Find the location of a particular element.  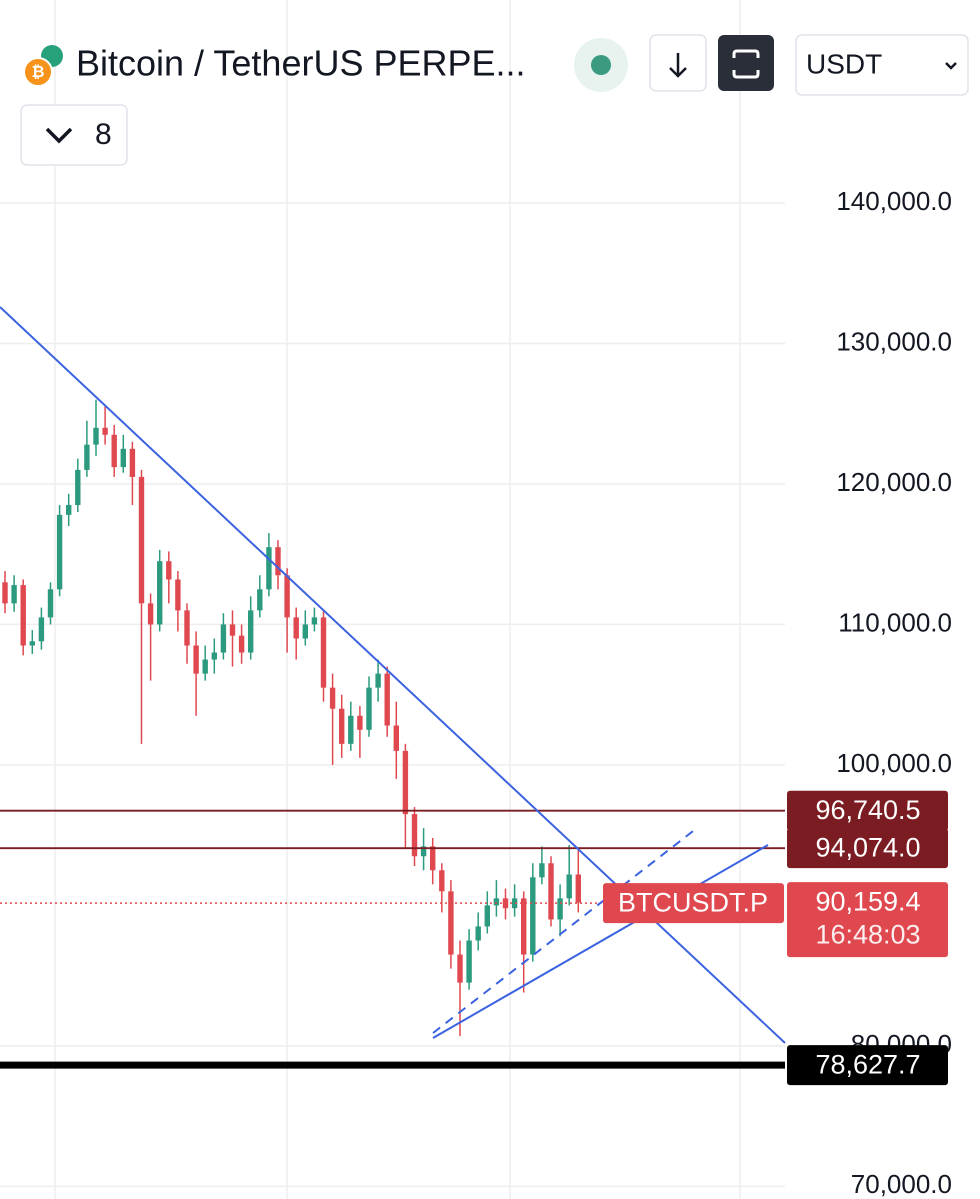

last-price-box is located at coordinates (867, 920).